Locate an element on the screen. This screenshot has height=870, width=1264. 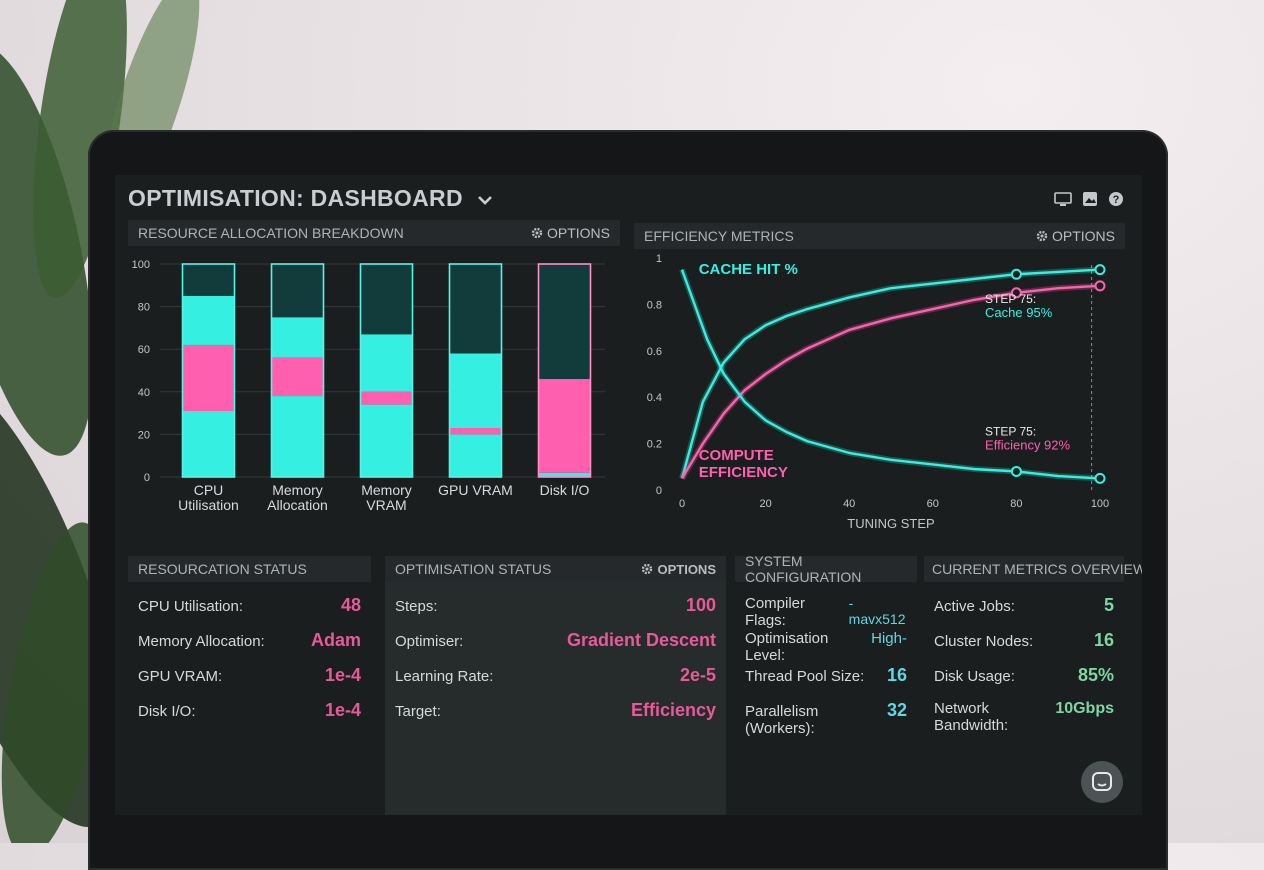
series-line is located at coordinates (890, 382).